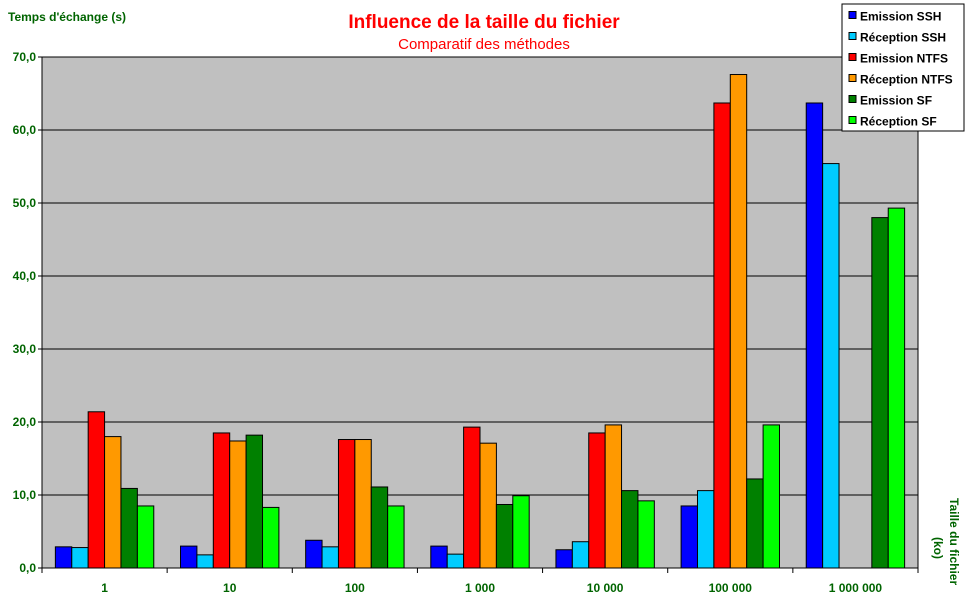 This screenshot has width=970, height=604. What do you see at coordinates (906, 80) in the screenshot?
I see `legend-label: Réception NTFS` at bounding box center [906, 80].